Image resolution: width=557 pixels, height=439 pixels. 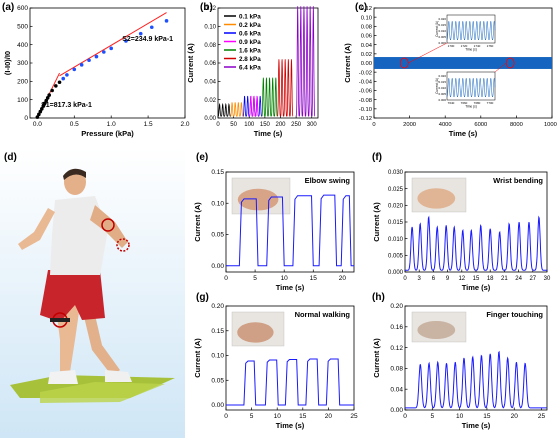 What do you see at coordinates (518, 180) in the screenshot?
I see `chart-title: Wrist bending` at bounding box center [518, 180].